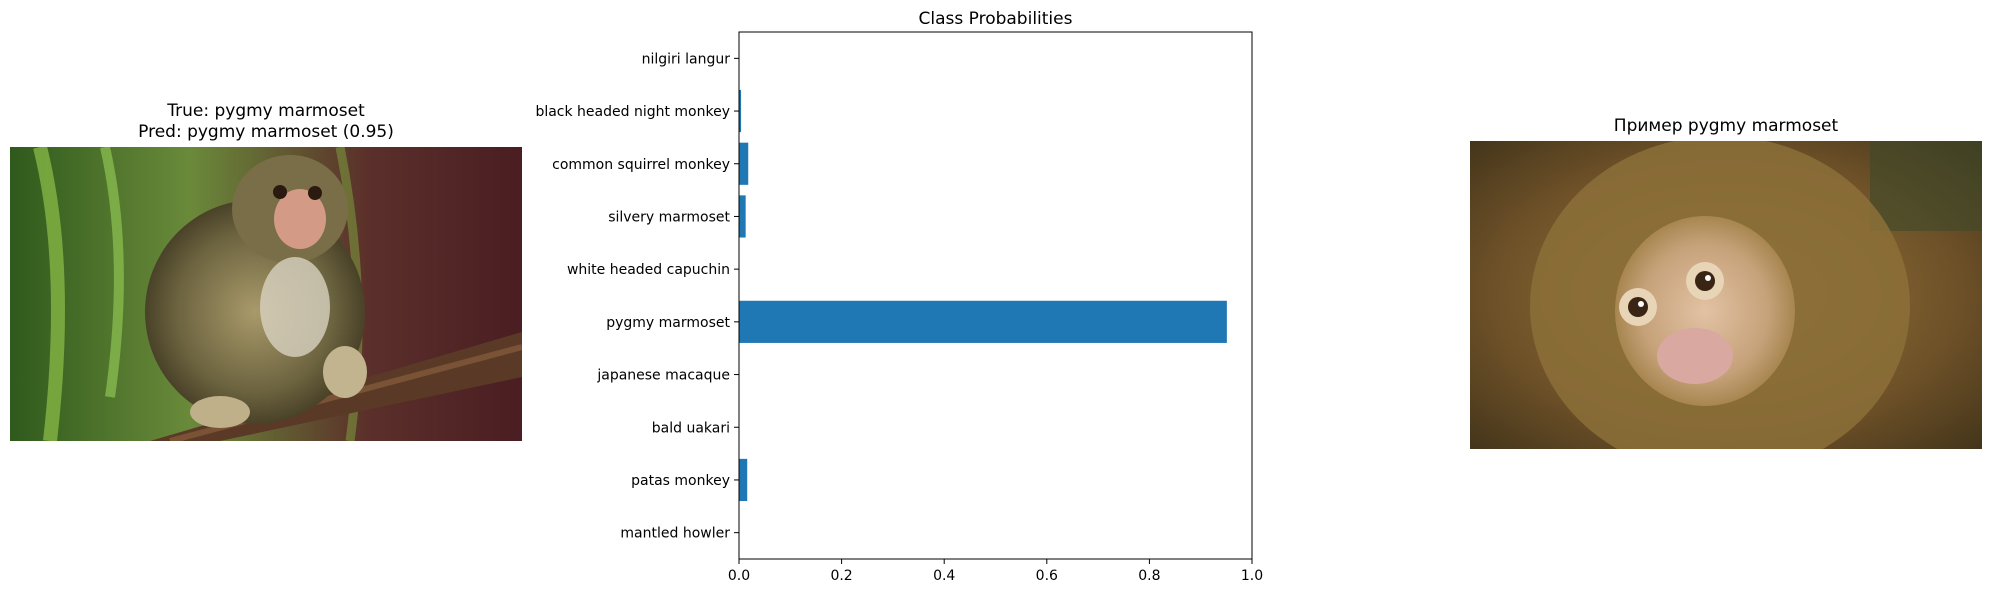 This screenshot has width=1990, height=590. Describe the element at coordinates (680, 481) in the screenshot. I see `y-tick-label: patas monkey` at that location.